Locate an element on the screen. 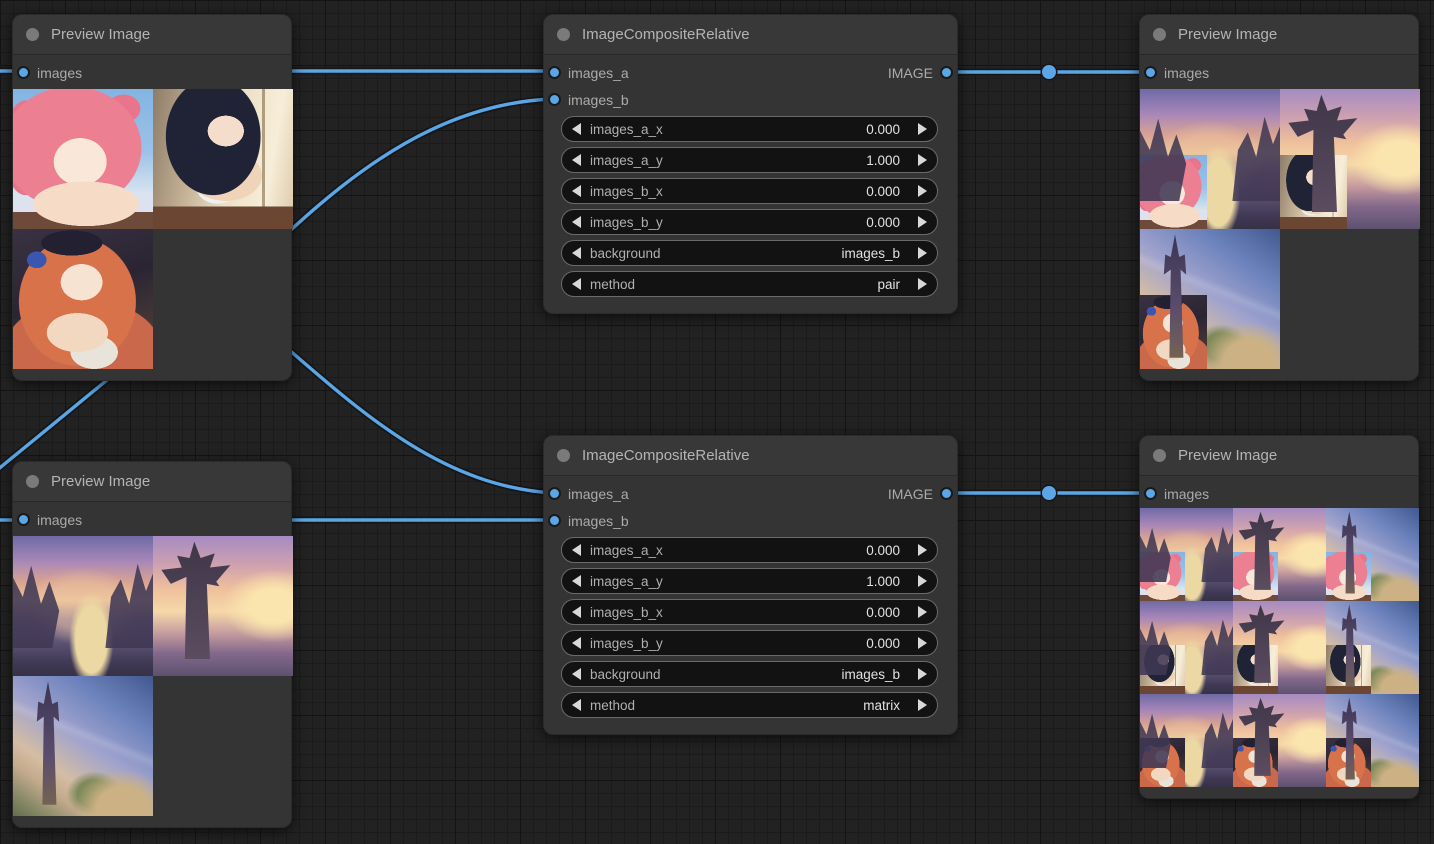  node-preview-image-bottom-right: Preview Image images is located at coordinates (1279, 617).